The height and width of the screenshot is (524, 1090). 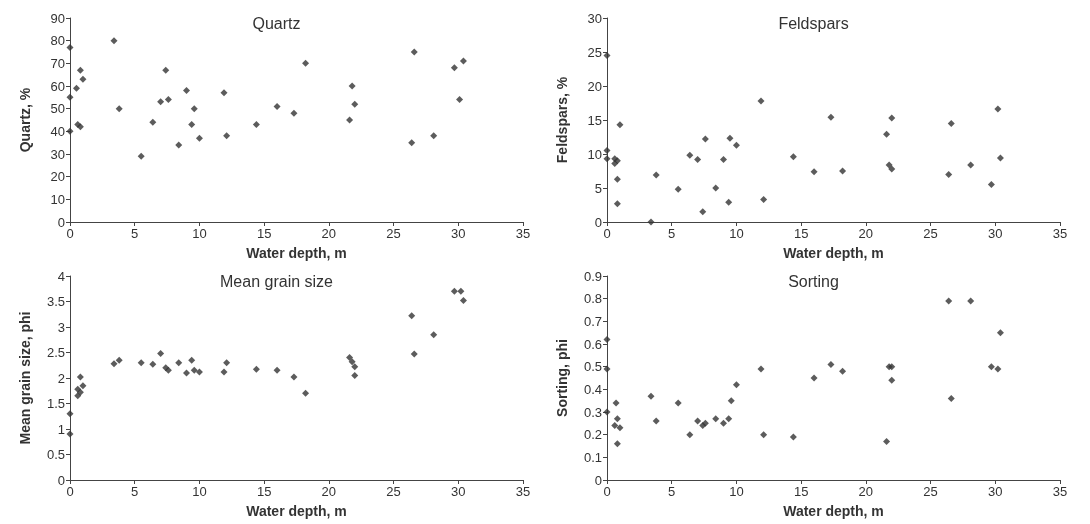 I want to click on chart-title: Mean grain size, so click(x=277, y=281).